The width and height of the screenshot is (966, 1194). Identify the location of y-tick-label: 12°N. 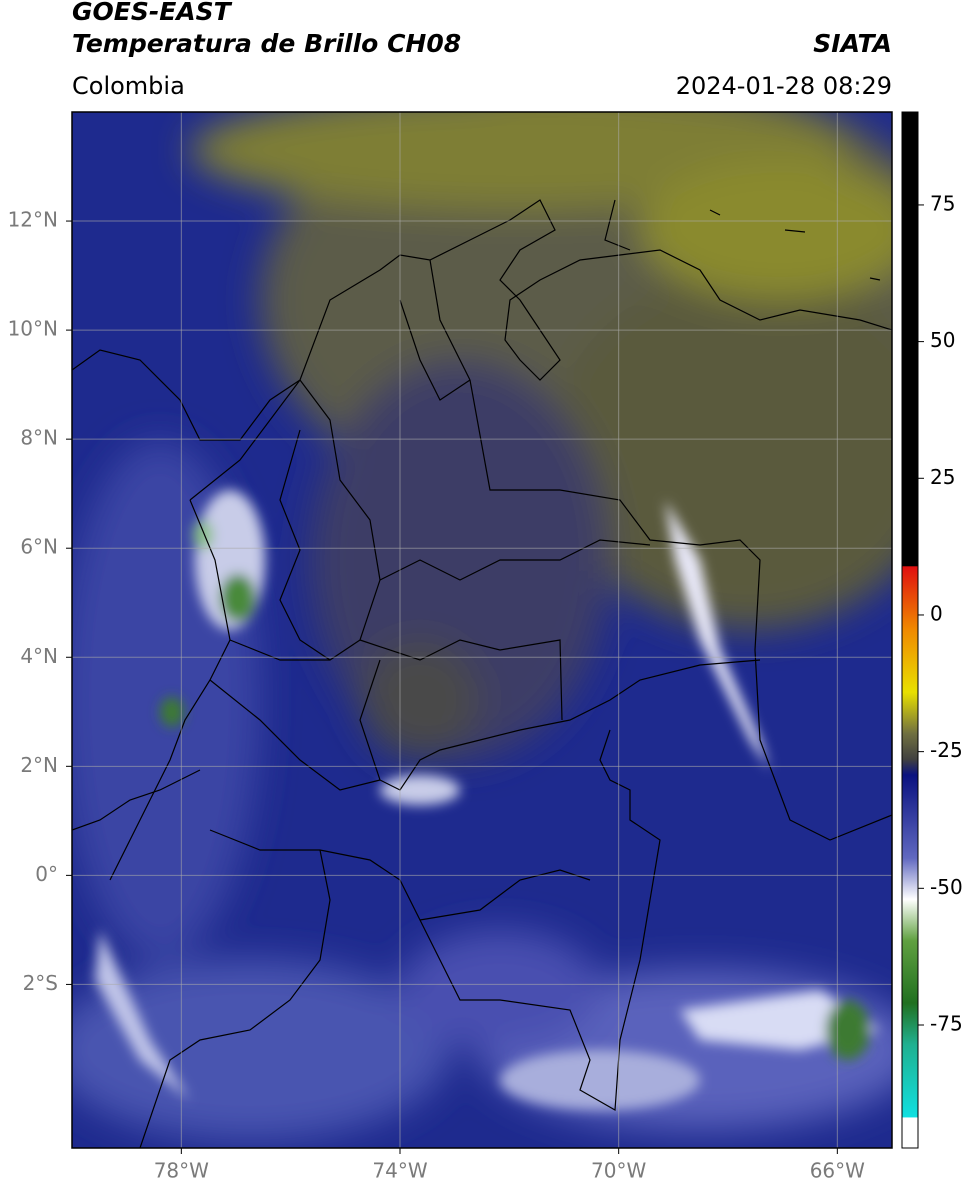
(33, 220).